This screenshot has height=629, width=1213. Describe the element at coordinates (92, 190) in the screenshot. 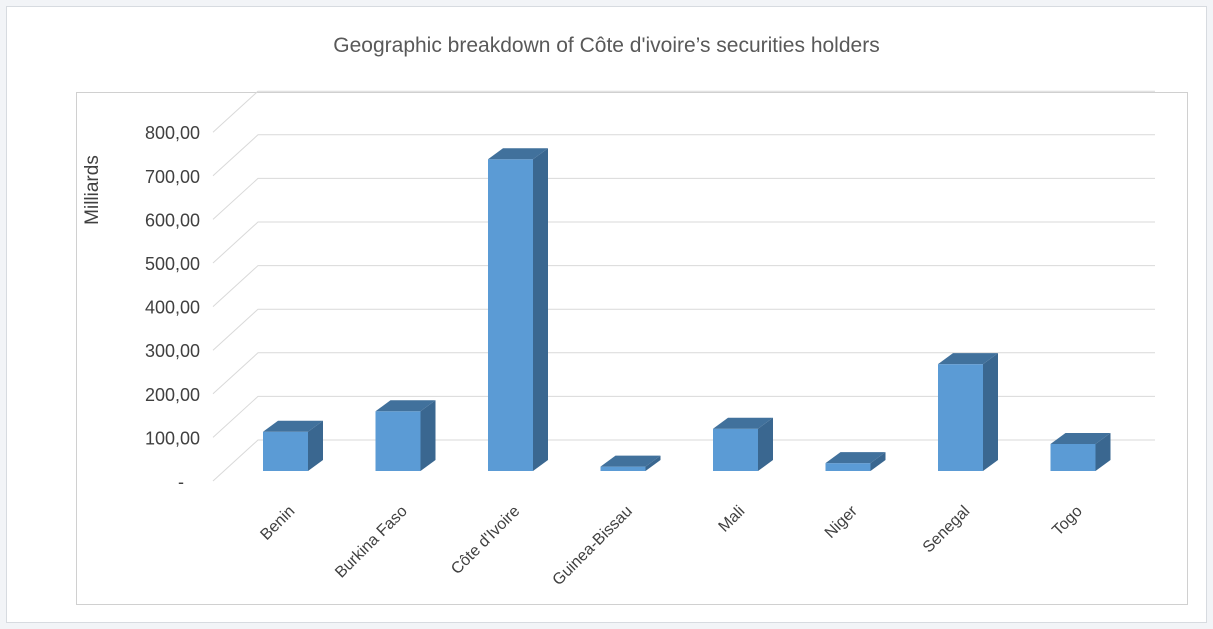

I see `y-axis-label: Milliards` at that location.